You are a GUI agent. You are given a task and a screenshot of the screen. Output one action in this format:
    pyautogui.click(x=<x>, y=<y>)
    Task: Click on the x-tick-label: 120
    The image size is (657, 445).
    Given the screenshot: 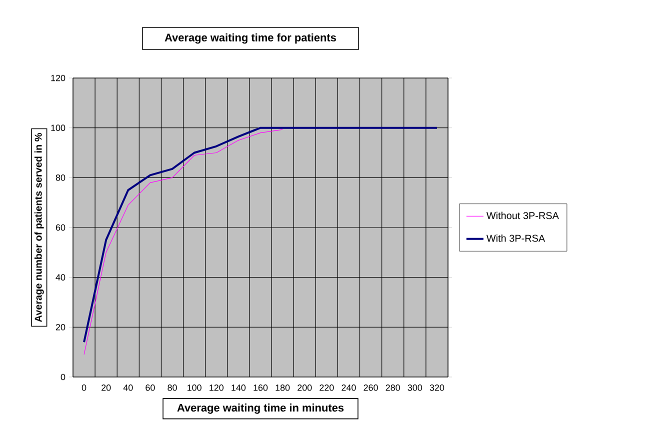 What is the action you would take?
    pyautogui.click(x=217, y=387)
    